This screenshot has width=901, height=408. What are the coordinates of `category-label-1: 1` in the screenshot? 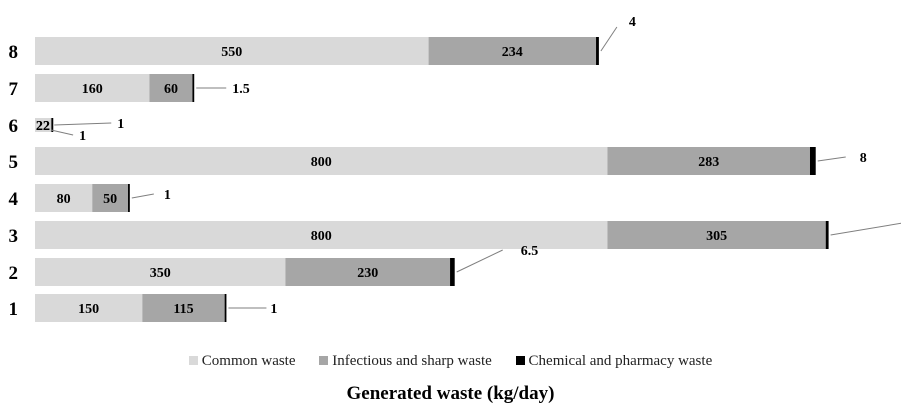 It's located at (14, 309).